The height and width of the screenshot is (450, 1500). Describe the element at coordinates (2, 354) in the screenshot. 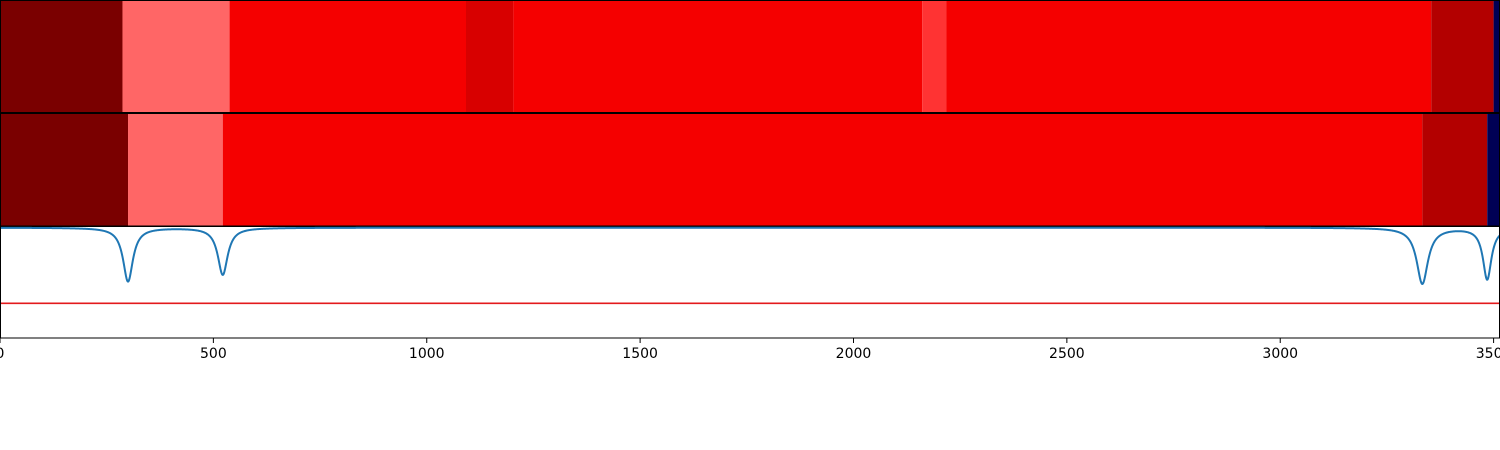

I see `x-tick-label-0: 0` at that location.